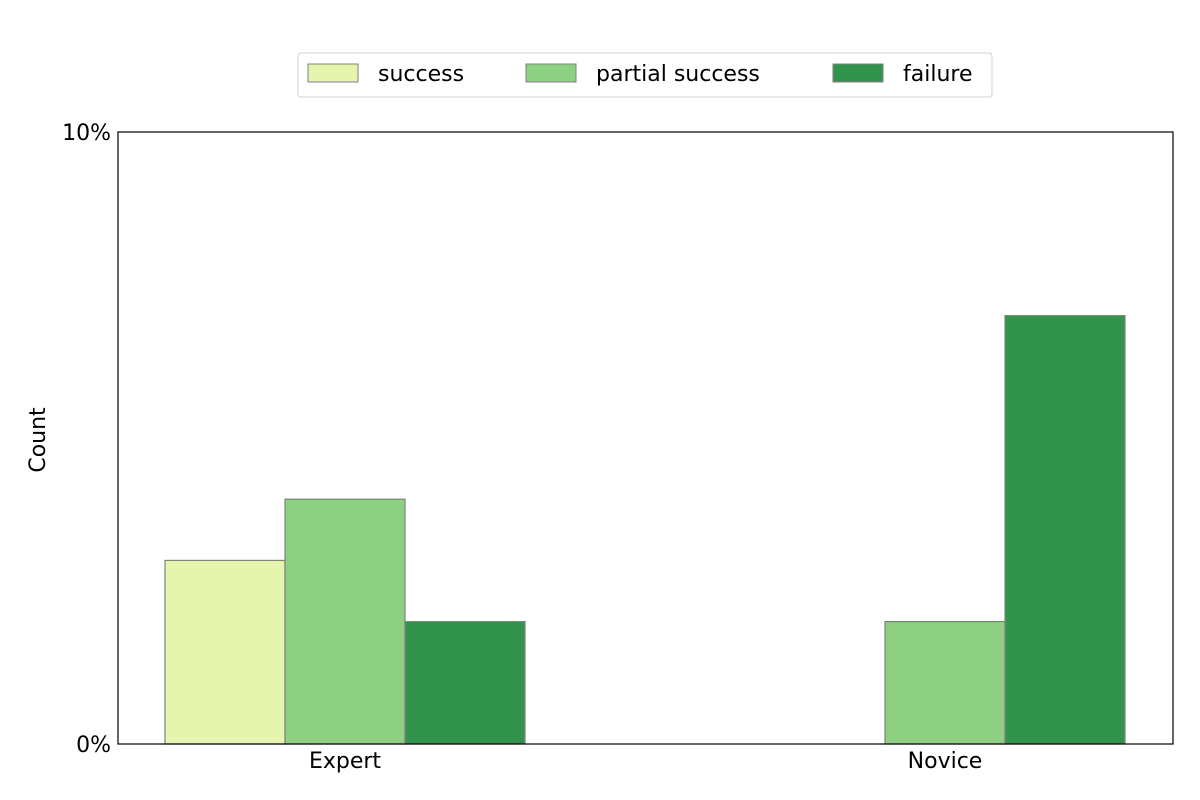  Describe the element at coordinates (345, 621) in the screenshot. I see `bar-partial-success-expert` at that location.